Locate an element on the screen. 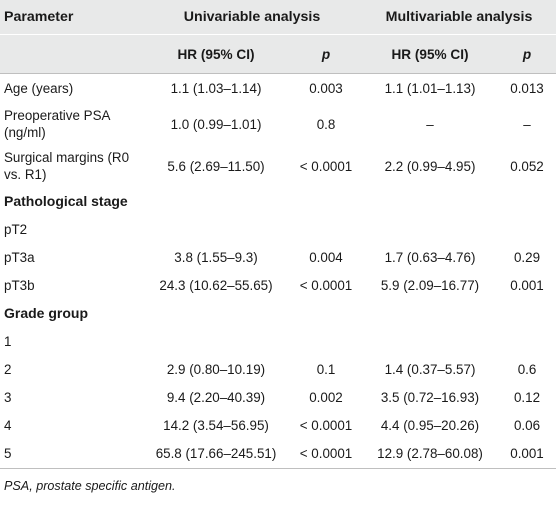 The image size is (556, 511). multi-hr-cell: 3.5 (0.72–16.93) is located at coordinates (430, 397).